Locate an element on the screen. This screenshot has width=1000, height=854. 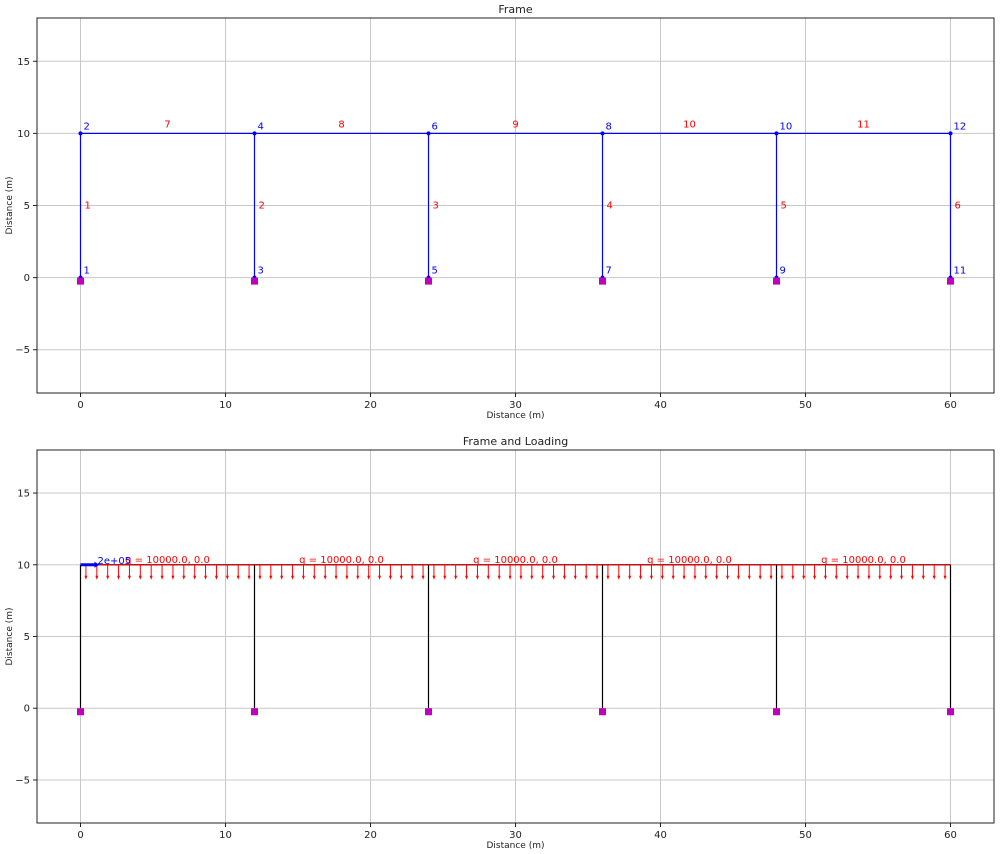
node-label: 1 is located at coordinates (87, 271).